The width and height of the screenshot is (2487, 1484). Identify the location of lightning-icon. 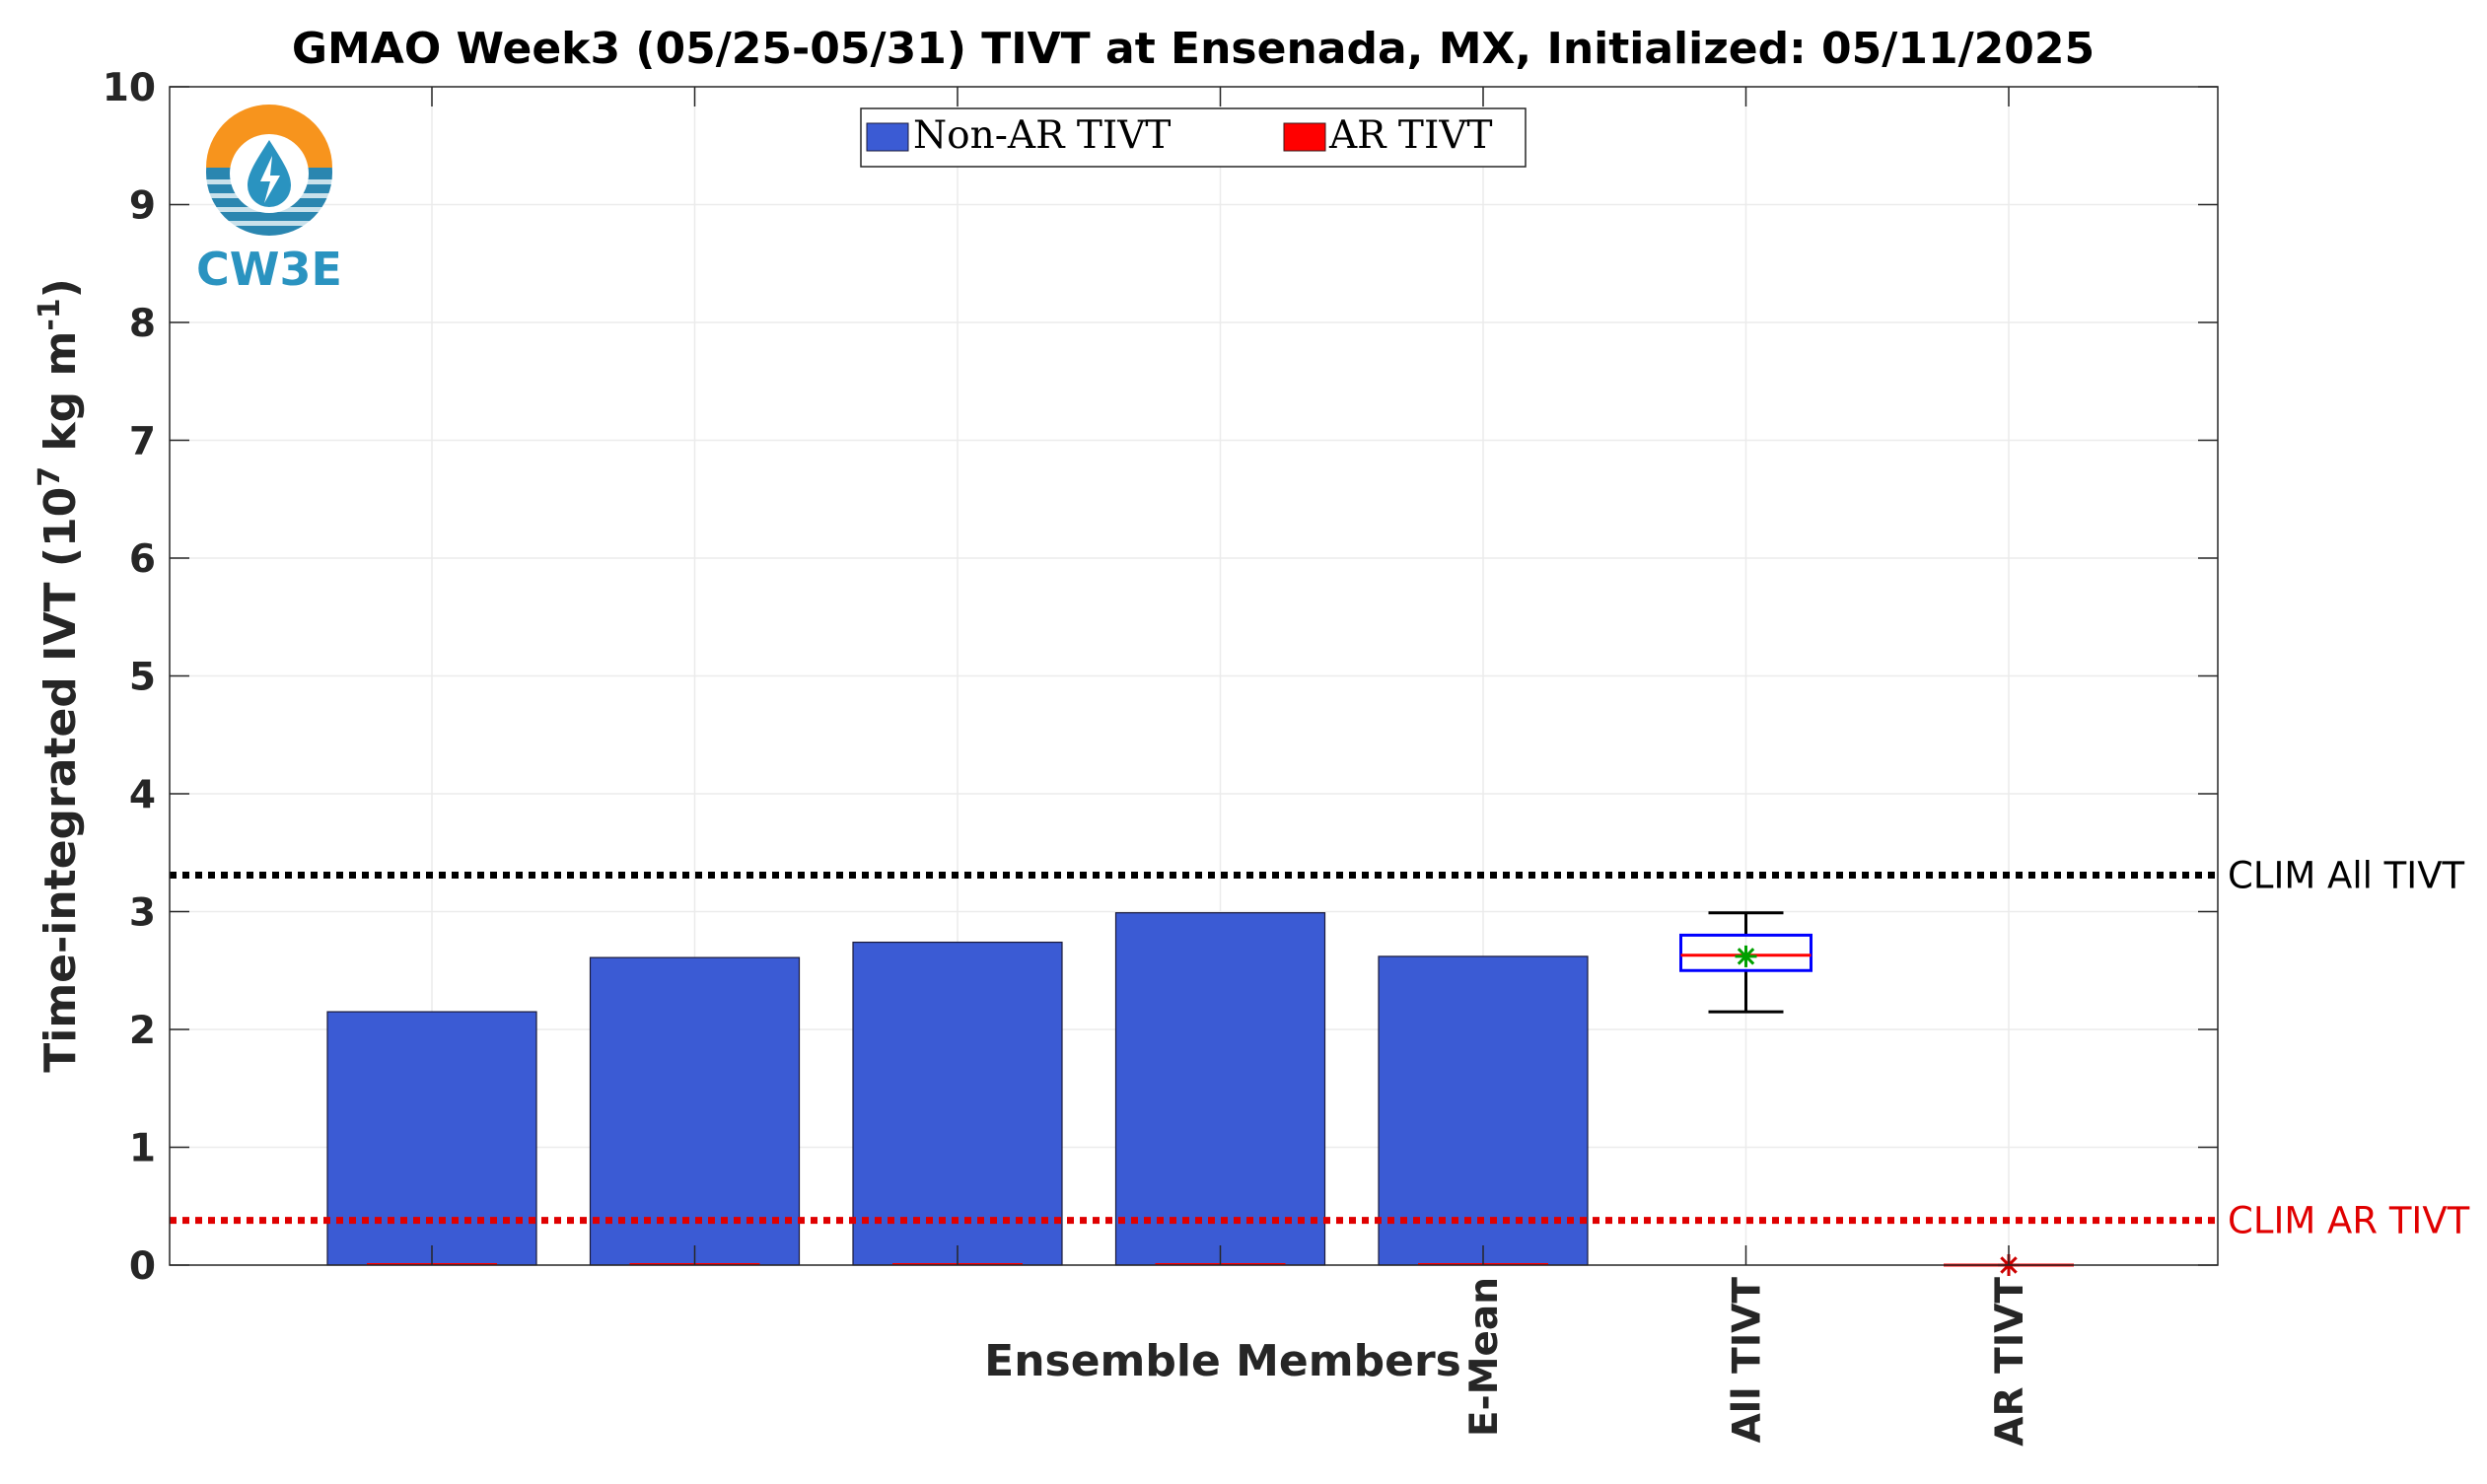
(270, 179).